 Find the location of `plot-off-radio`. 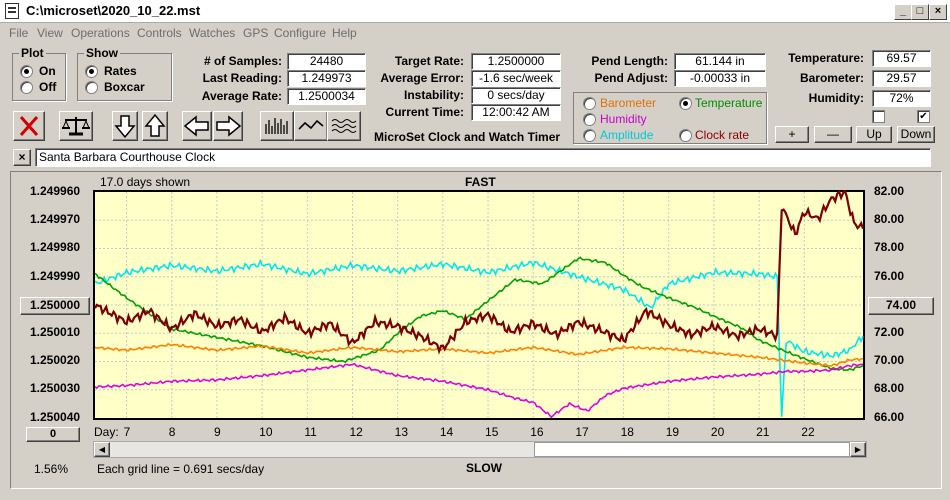

plot-off-radio is located at coordinates (26, 87).